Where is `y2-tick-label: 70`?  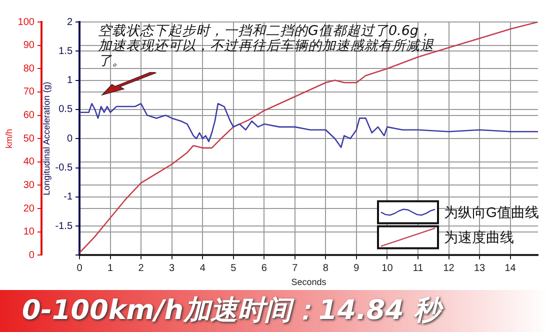
y2-tick-label: 70 is located at coordinates (29, 92).